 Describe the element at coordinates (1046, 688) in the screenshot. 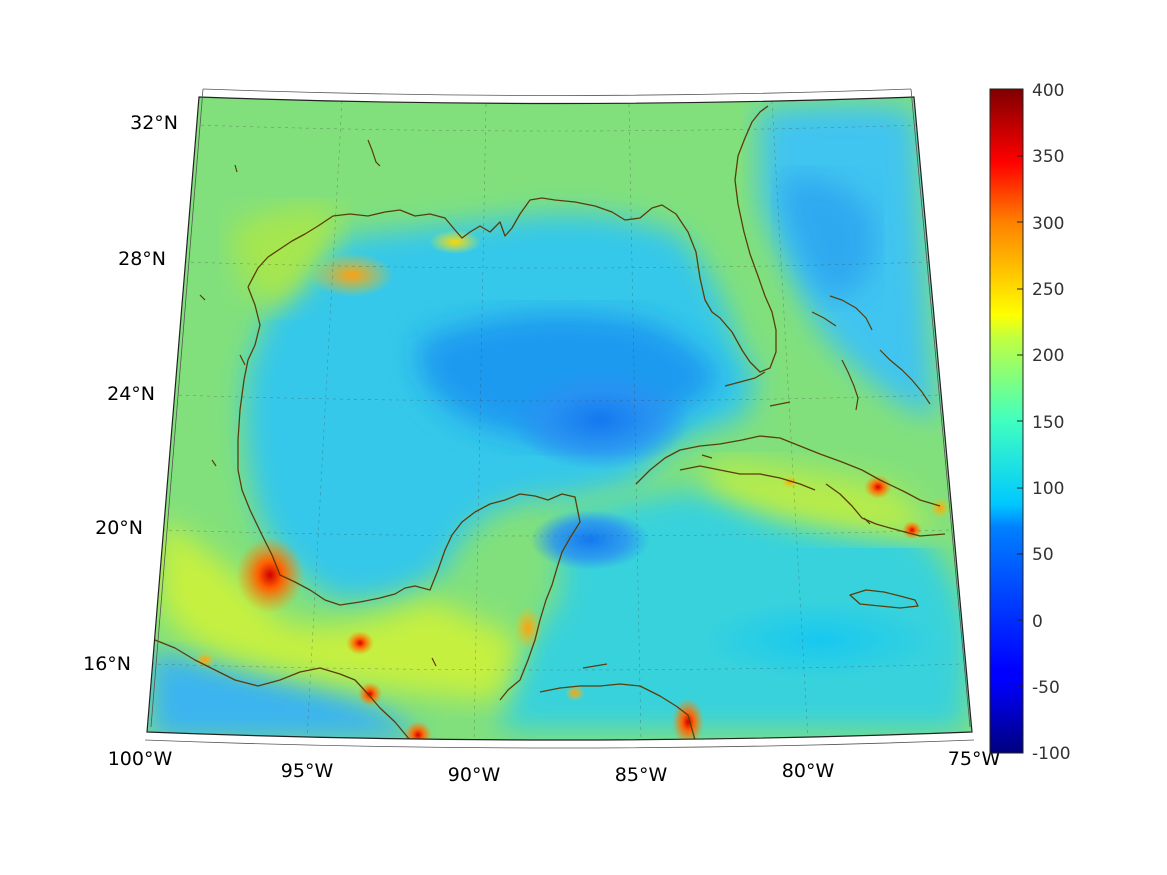

I see `colorbar-label-neg50: -50` at that location.